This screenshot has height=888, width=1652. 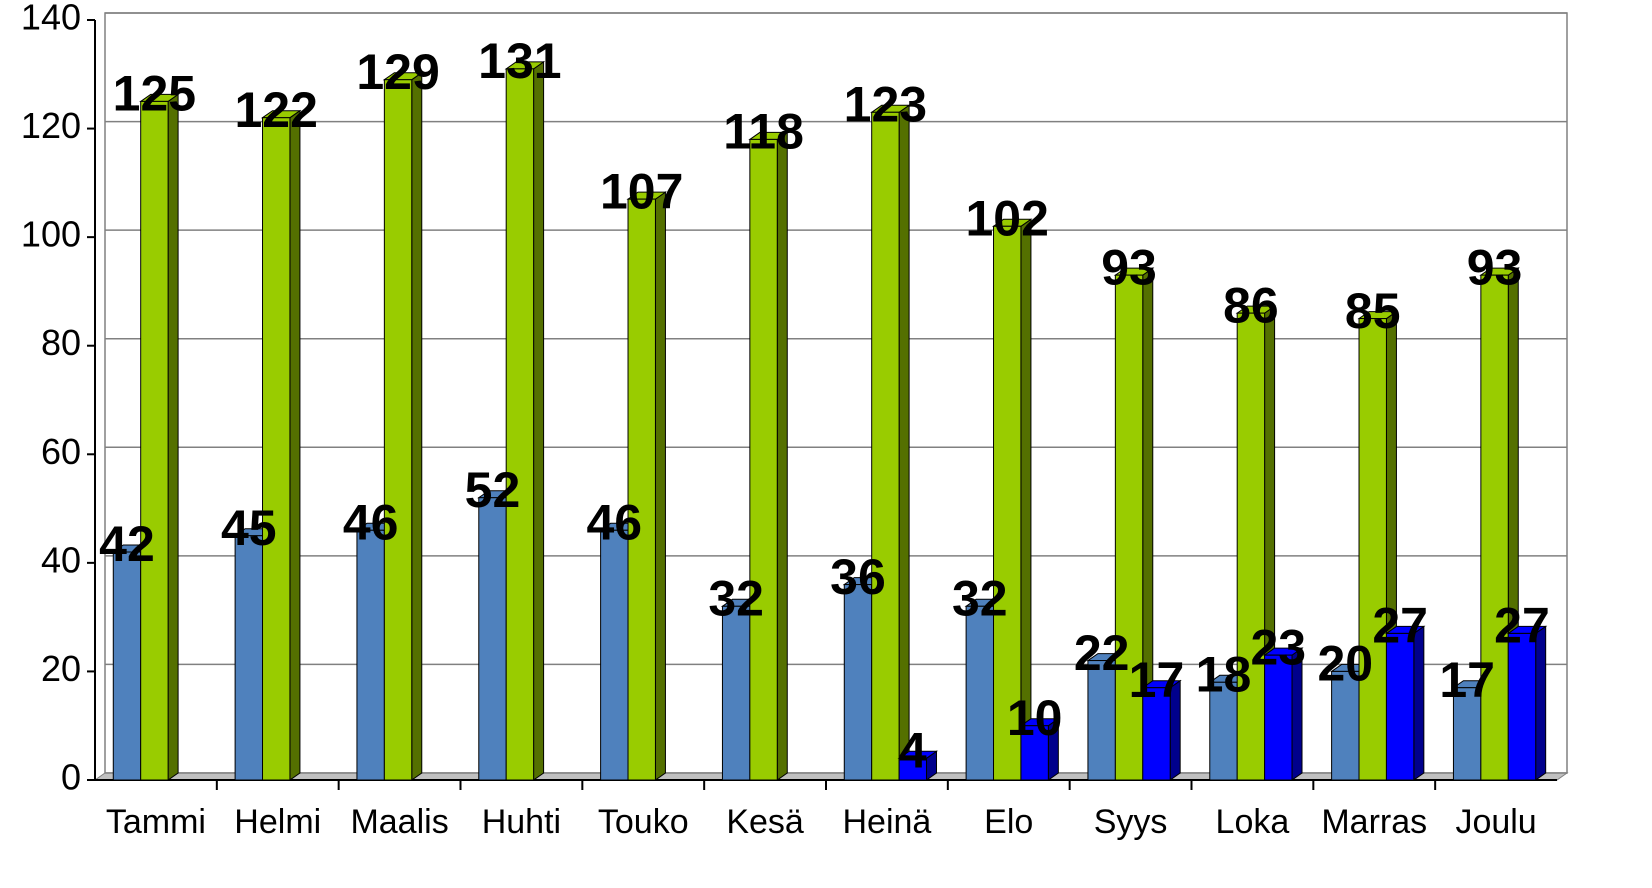 I want to click on value-label: 107, so click(x=641, y=191).